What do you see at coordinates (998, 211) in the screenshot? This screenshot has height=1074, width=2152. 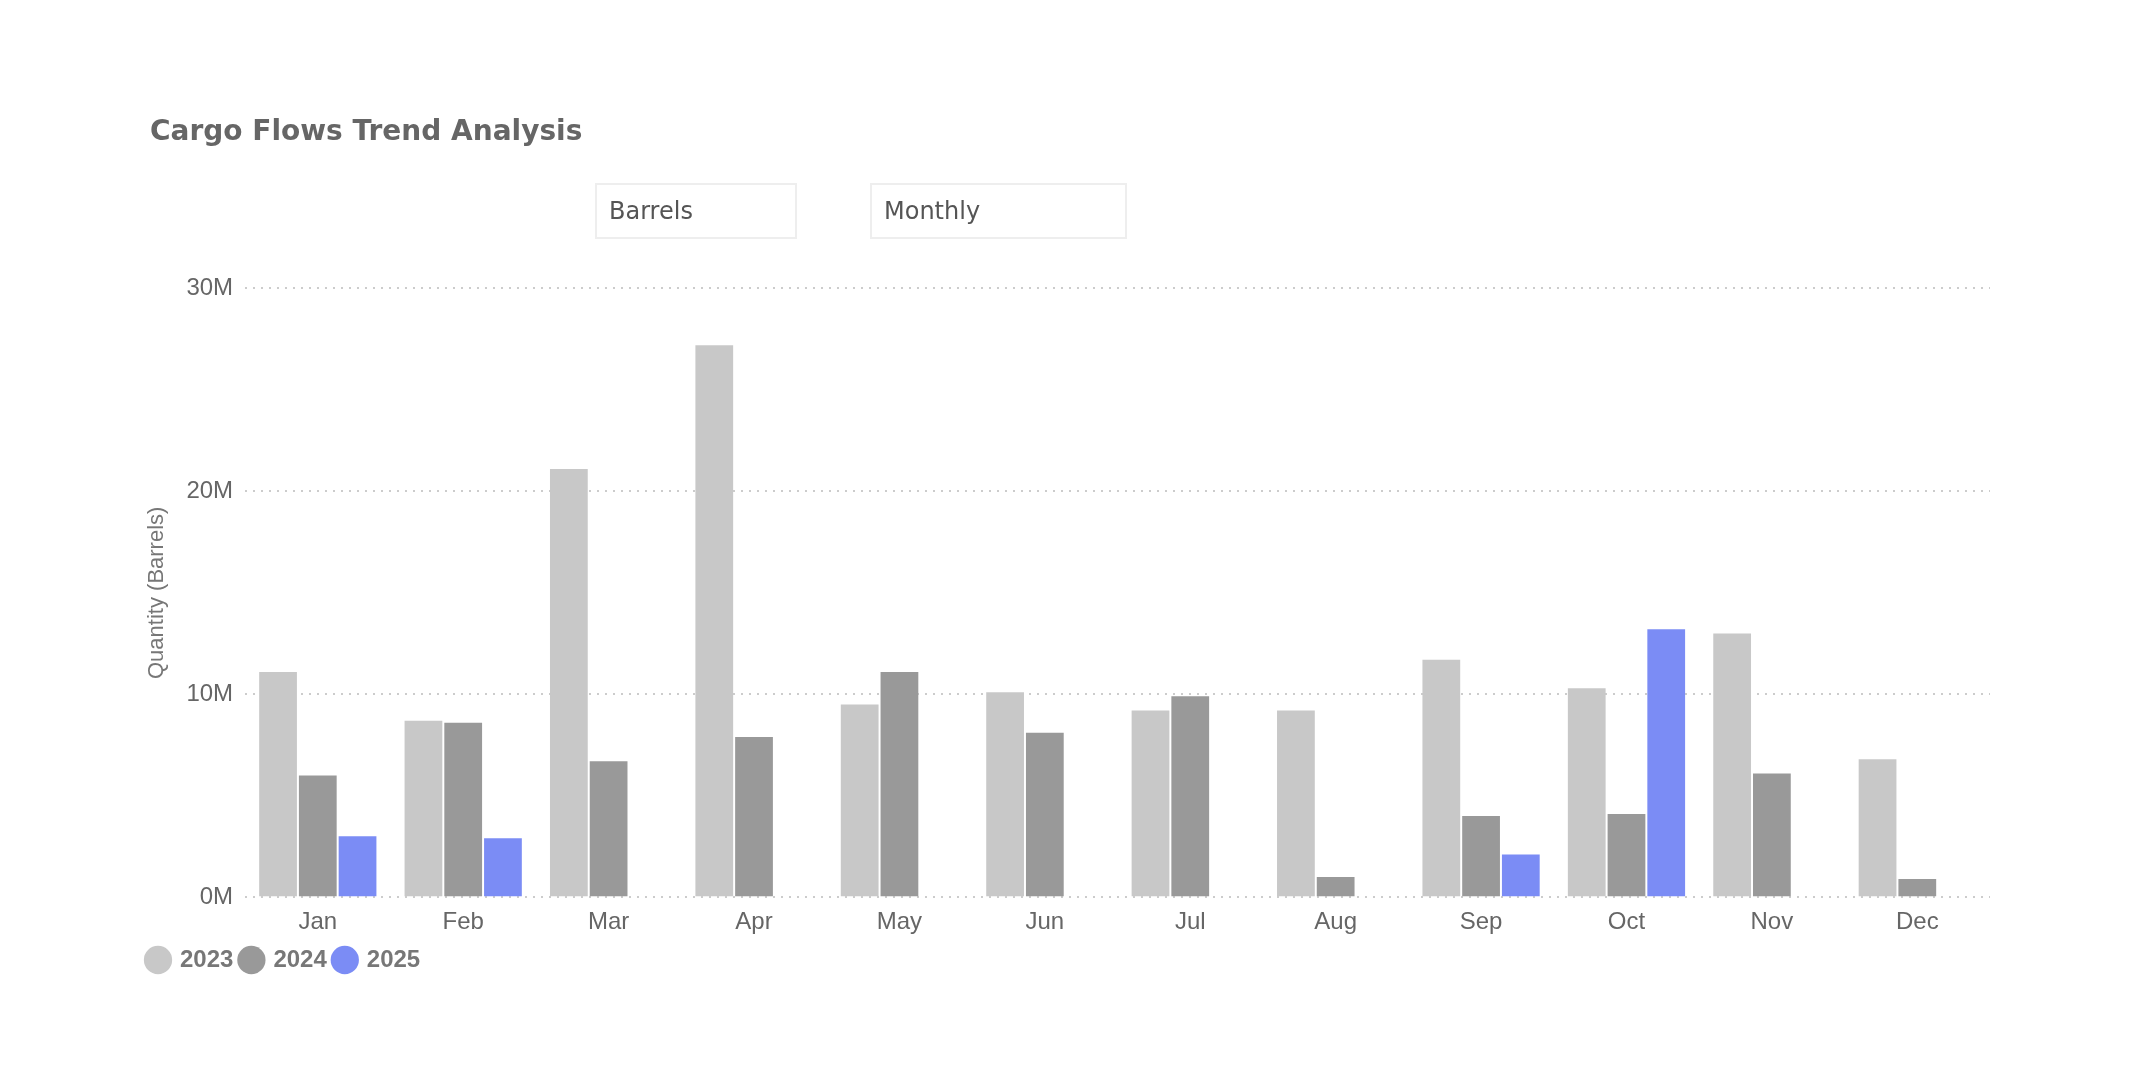 I see `dropdown-field: Monthly` at bounding box center [998, 211].